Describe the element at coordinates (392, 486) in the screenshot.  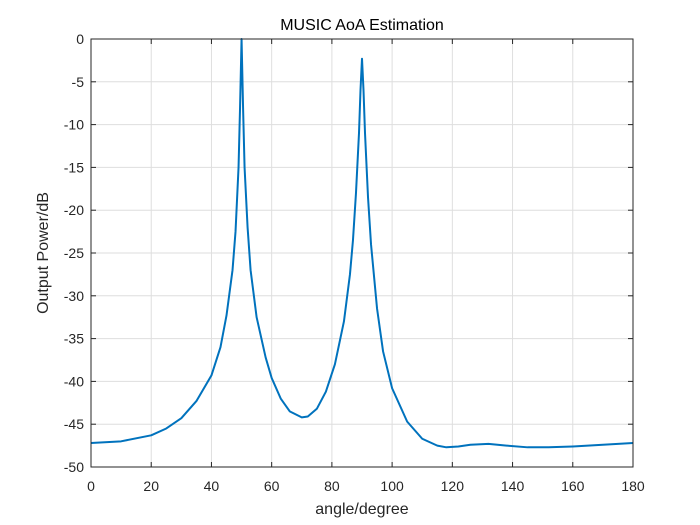
I see `x-tick-label: 100` at that location.